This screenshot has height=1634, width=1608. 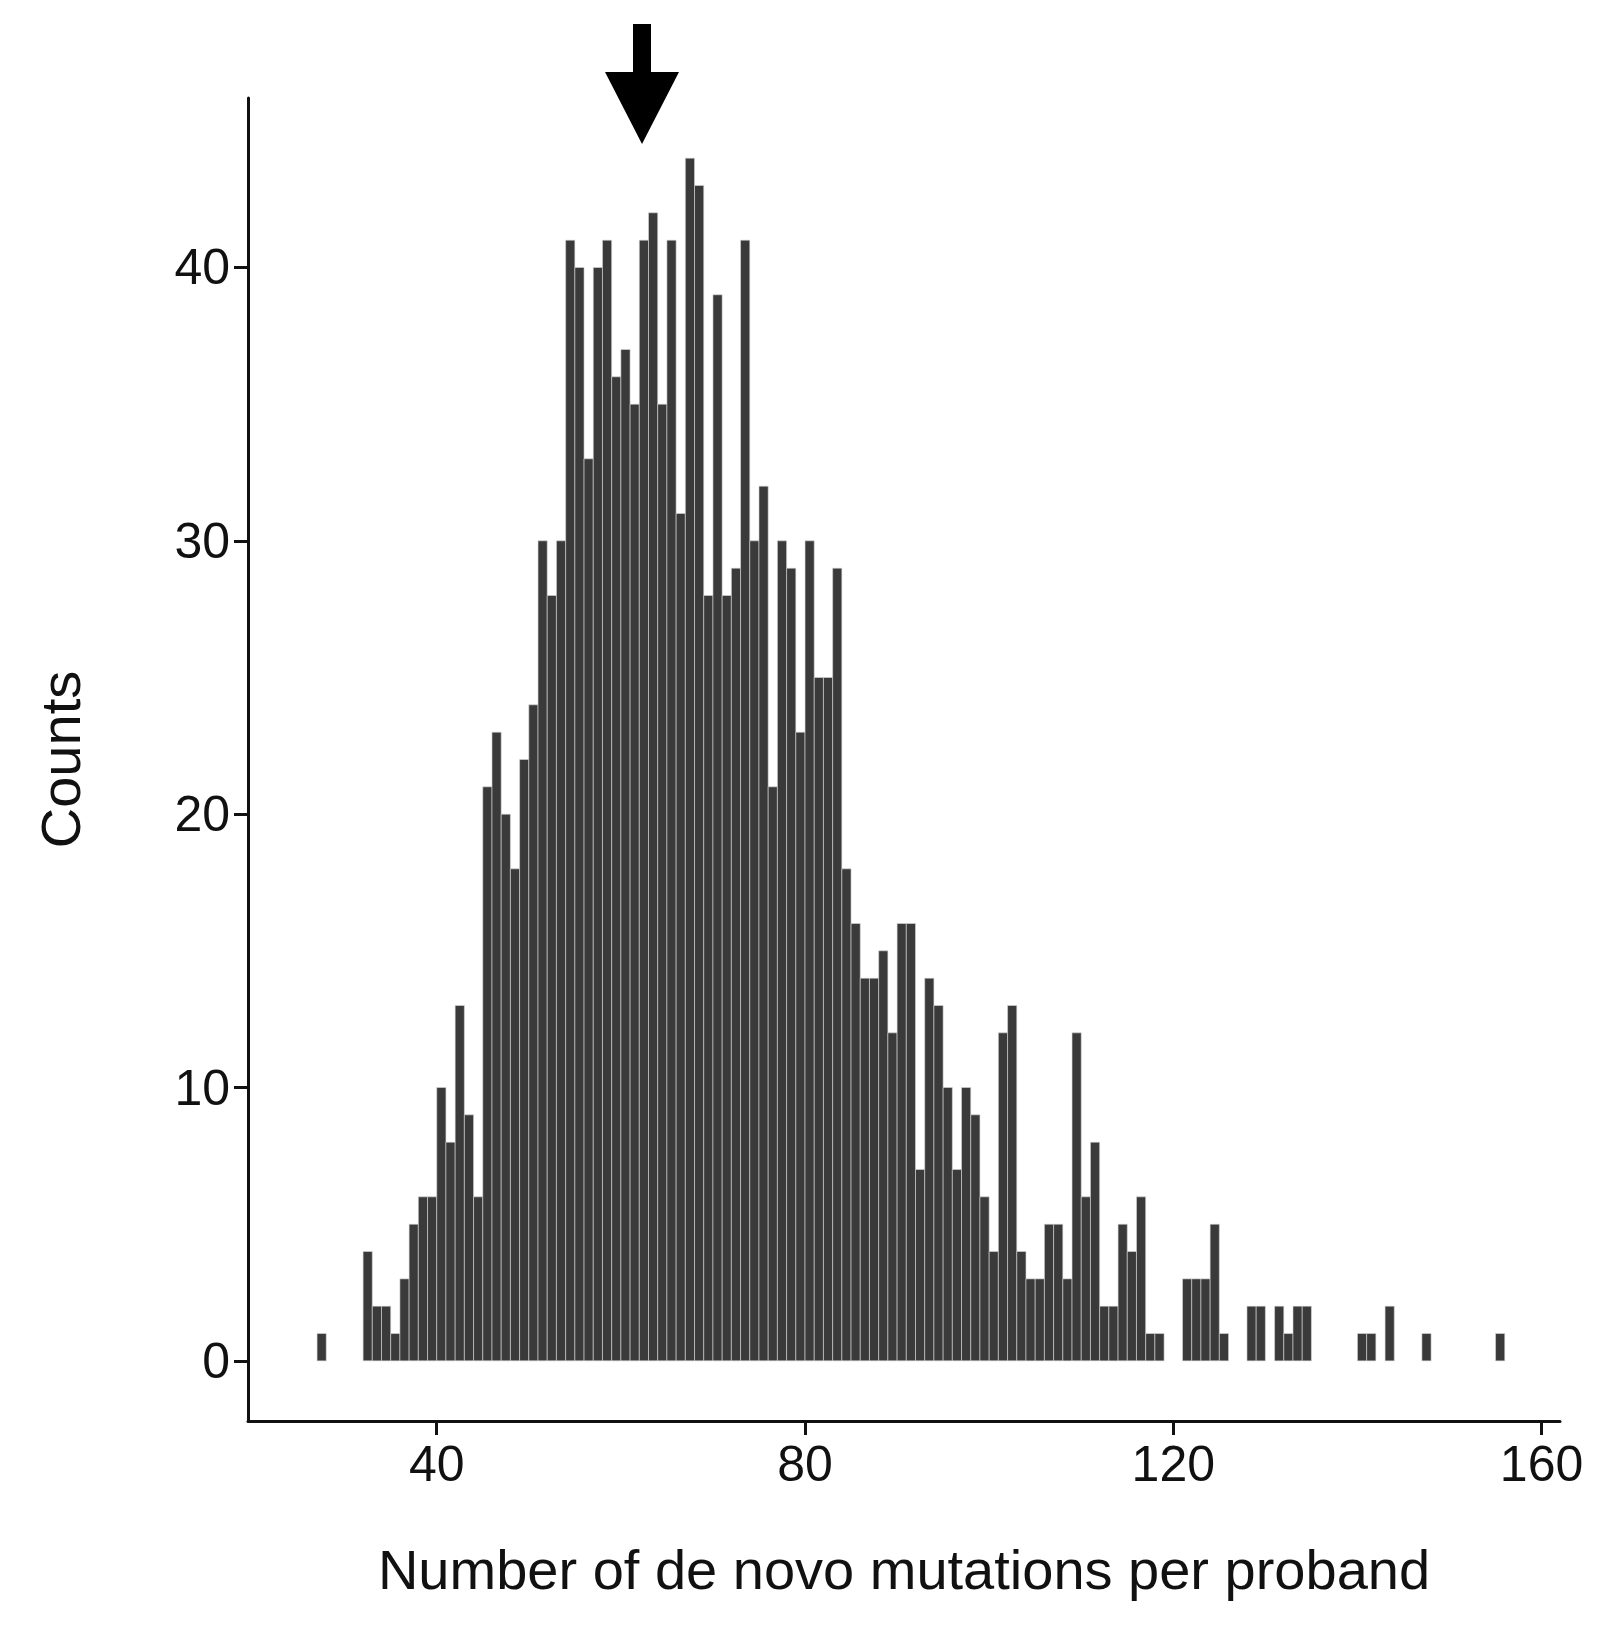 What do you see at coordinates (436, 1464) in the screenshot?
I see `x-tick-label: 40` at bounding box center [436, 1464].